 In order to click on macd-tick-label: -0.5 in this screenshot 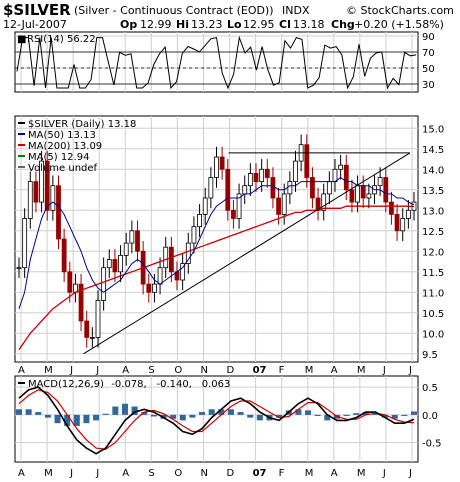, I will do `click(432, 444)`.